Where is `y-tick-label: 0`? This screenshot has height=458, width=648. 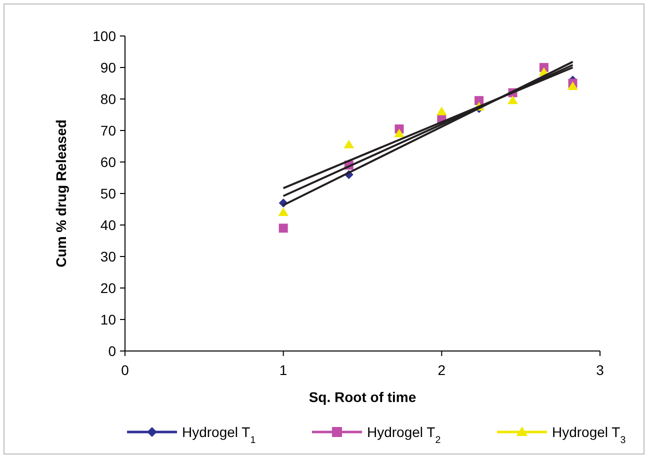 y-tick-label: 0 is located at coordinates (112, 350).